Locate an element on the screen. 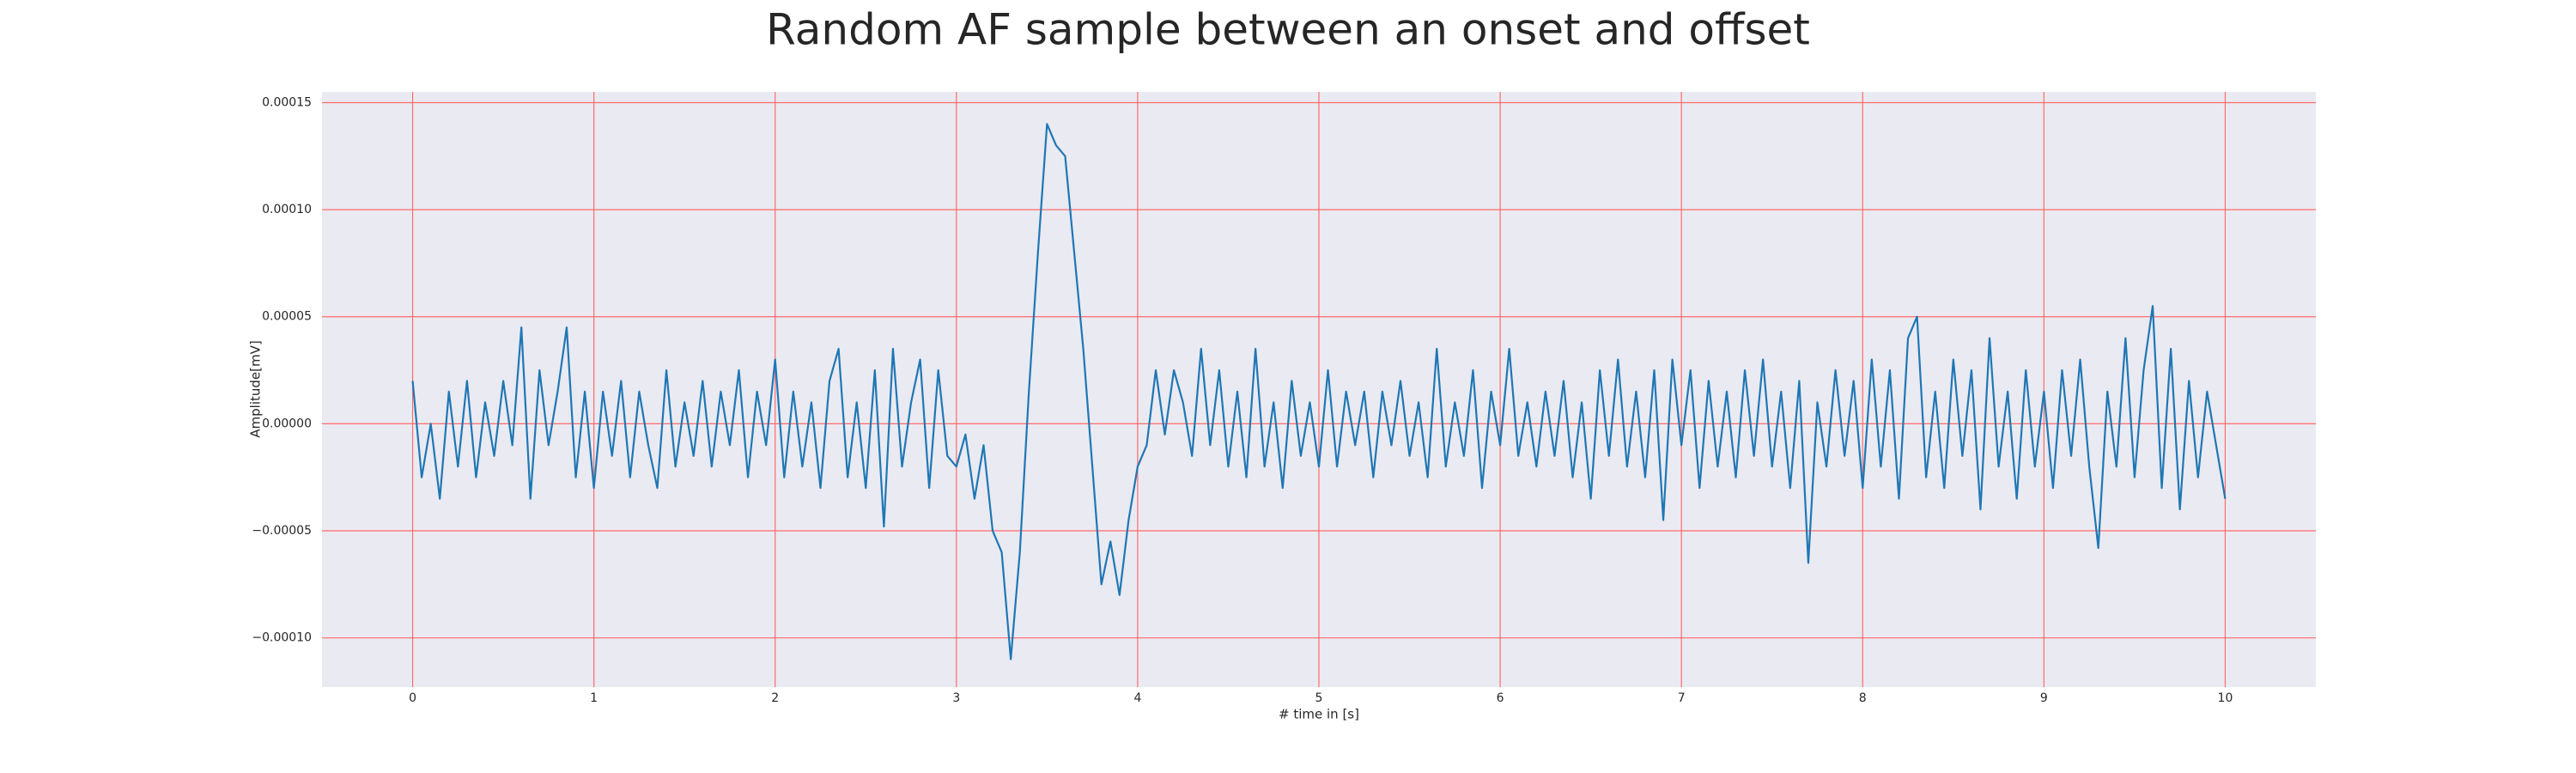  y-axis-label: Amplitude[mV] is located at coordinates (256, 388).